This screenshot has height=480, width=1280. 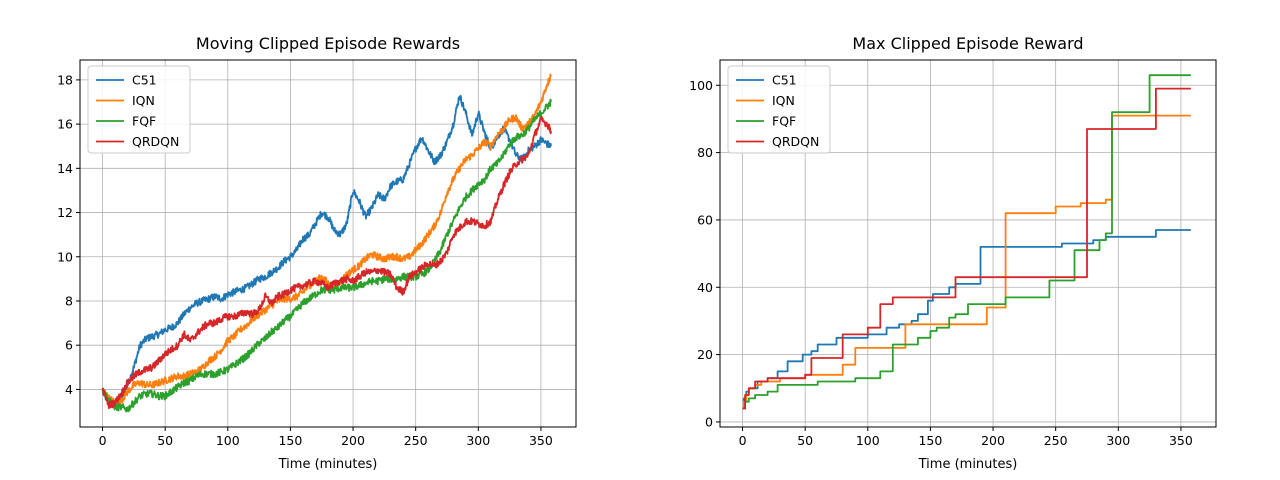 I want to click on y-tick-label: 18, so click(x=65, y=79).